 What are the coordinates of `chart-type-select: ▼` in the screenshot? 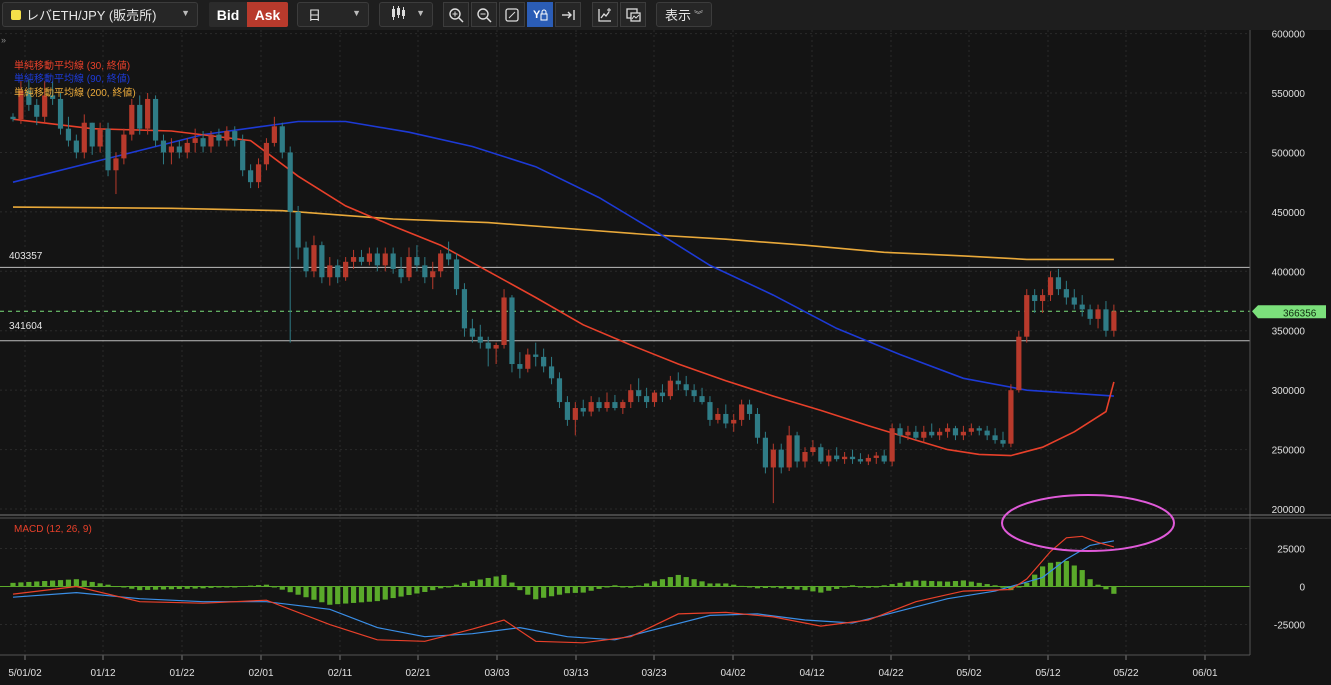 It's located at (406, 14).